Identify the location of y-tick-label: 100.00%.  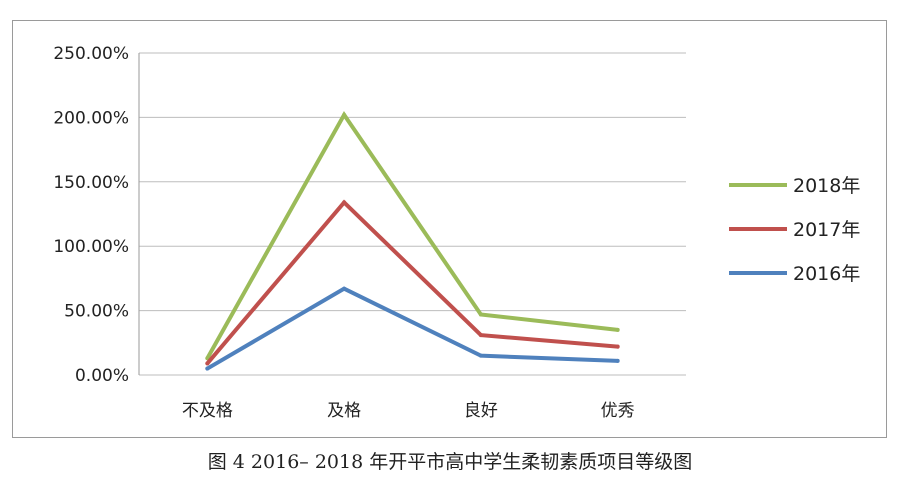
(91, 247).